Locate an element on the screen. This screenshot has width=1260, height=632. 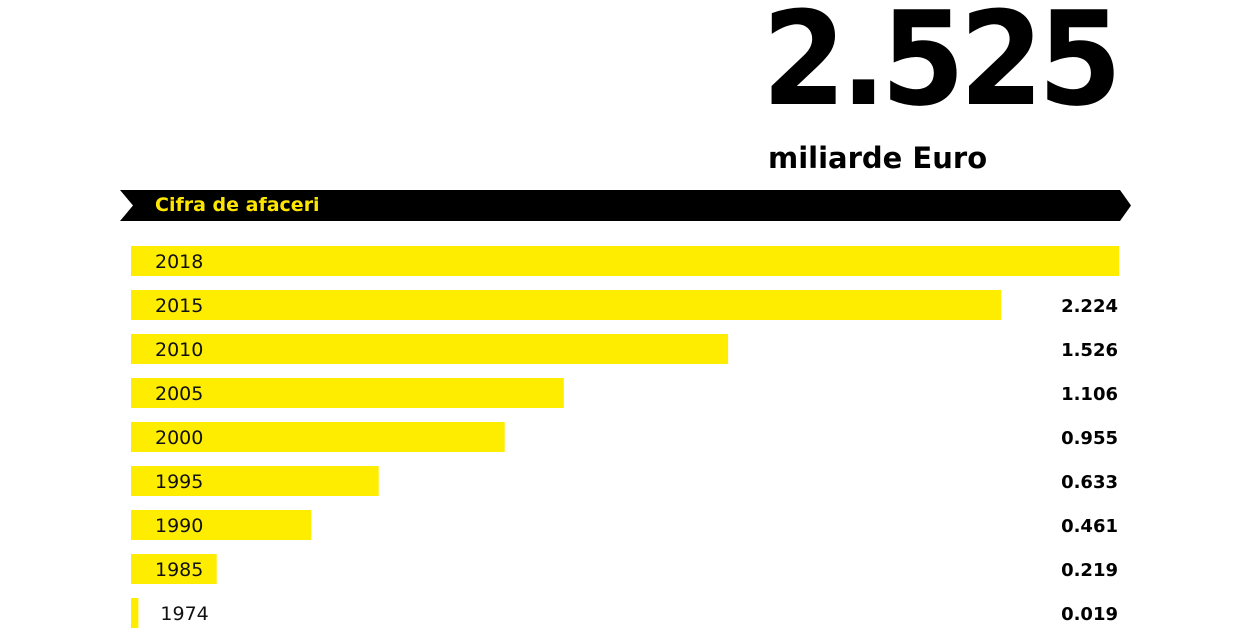
value-label-1985: 0.219 is located at coordinates (1089, 570).